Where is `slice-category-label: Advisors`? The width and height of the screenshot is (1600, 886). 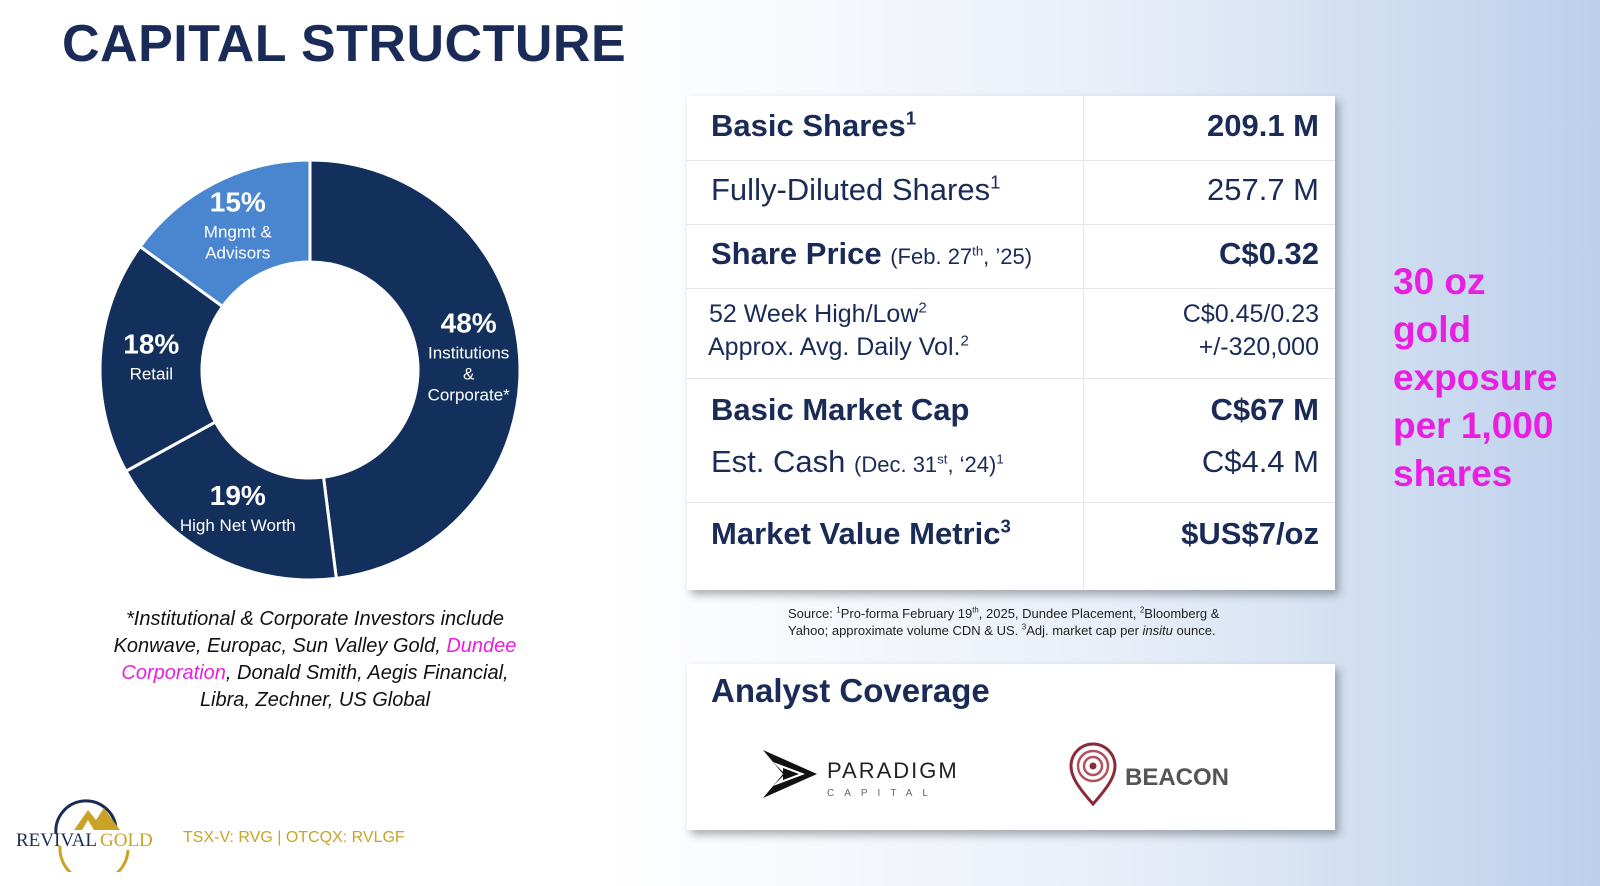
slice-category-label: Advisors is located at coordinates (237, 252).